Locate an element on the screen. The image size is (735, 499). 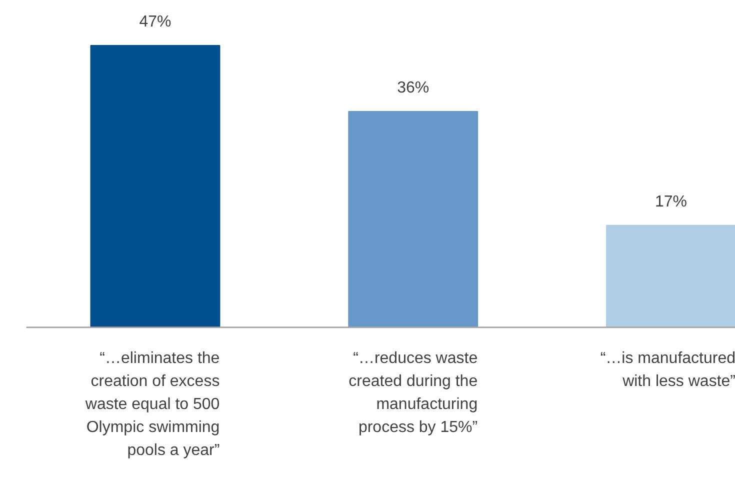
data-label: 36% is located at coordinates (413, 87).